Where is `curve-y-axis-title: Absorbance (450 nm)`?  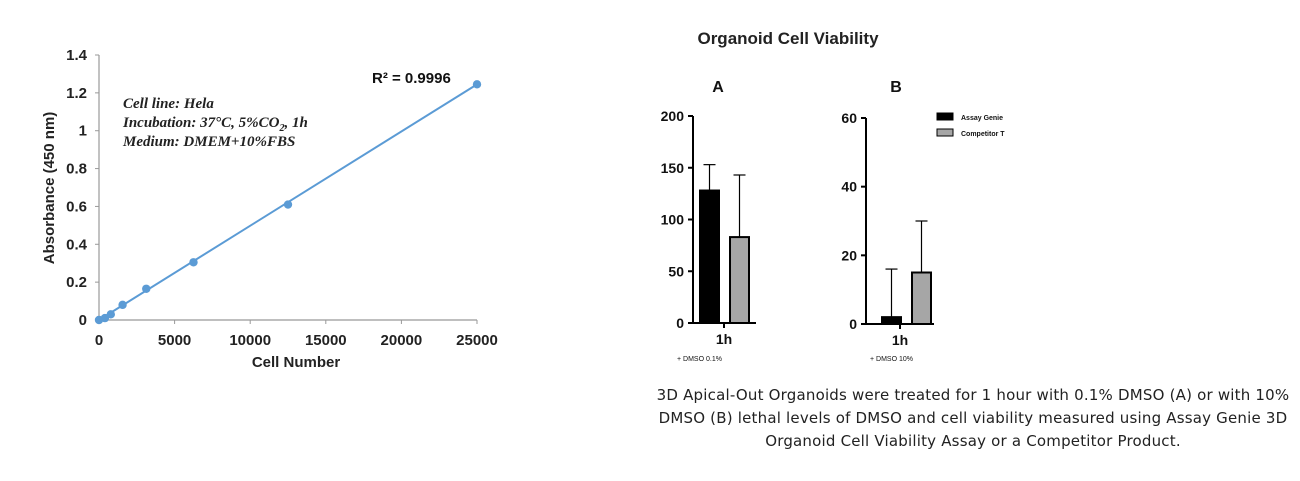
curve-y-axis-title: Absorbance (450 nm) is located at coordinates (49, 188).